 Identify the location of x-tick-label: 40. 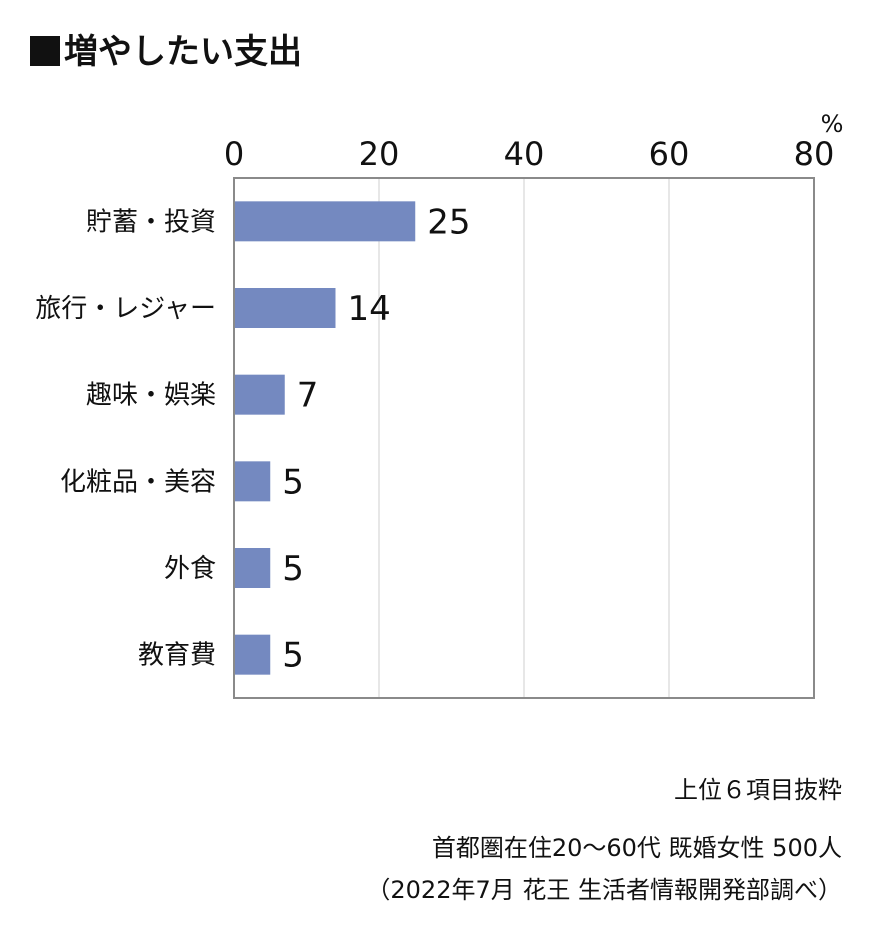
(524, 154).